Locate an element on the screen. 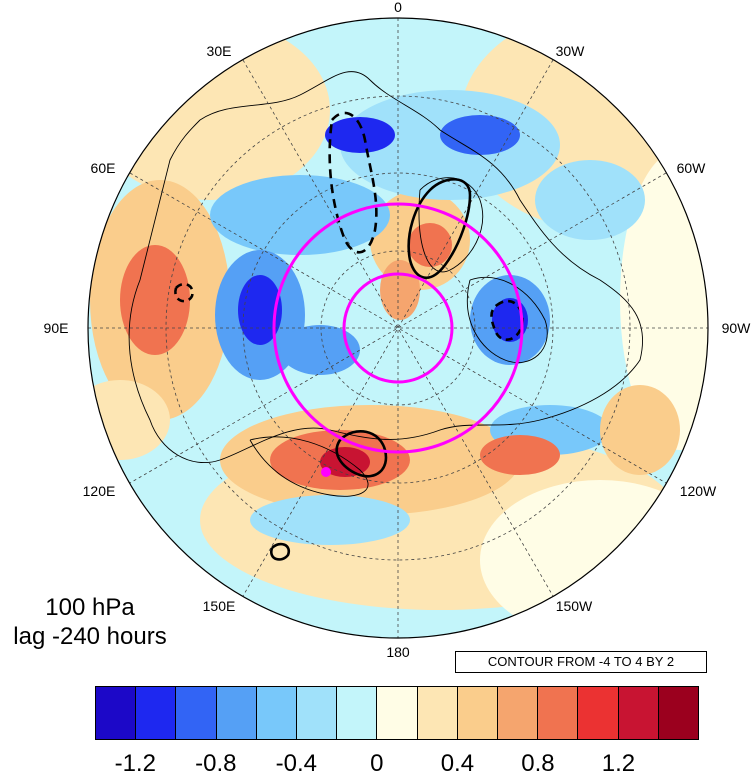  colorbar-tick-label: 0.8 is located at coordinates (538, 763).